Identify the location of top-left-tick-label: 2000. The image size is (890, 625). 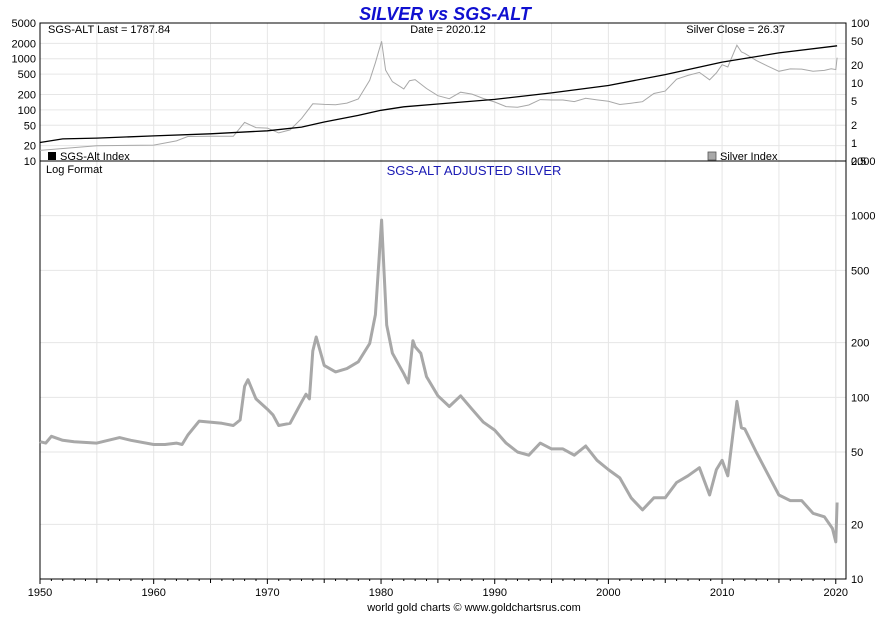
(24, 44).